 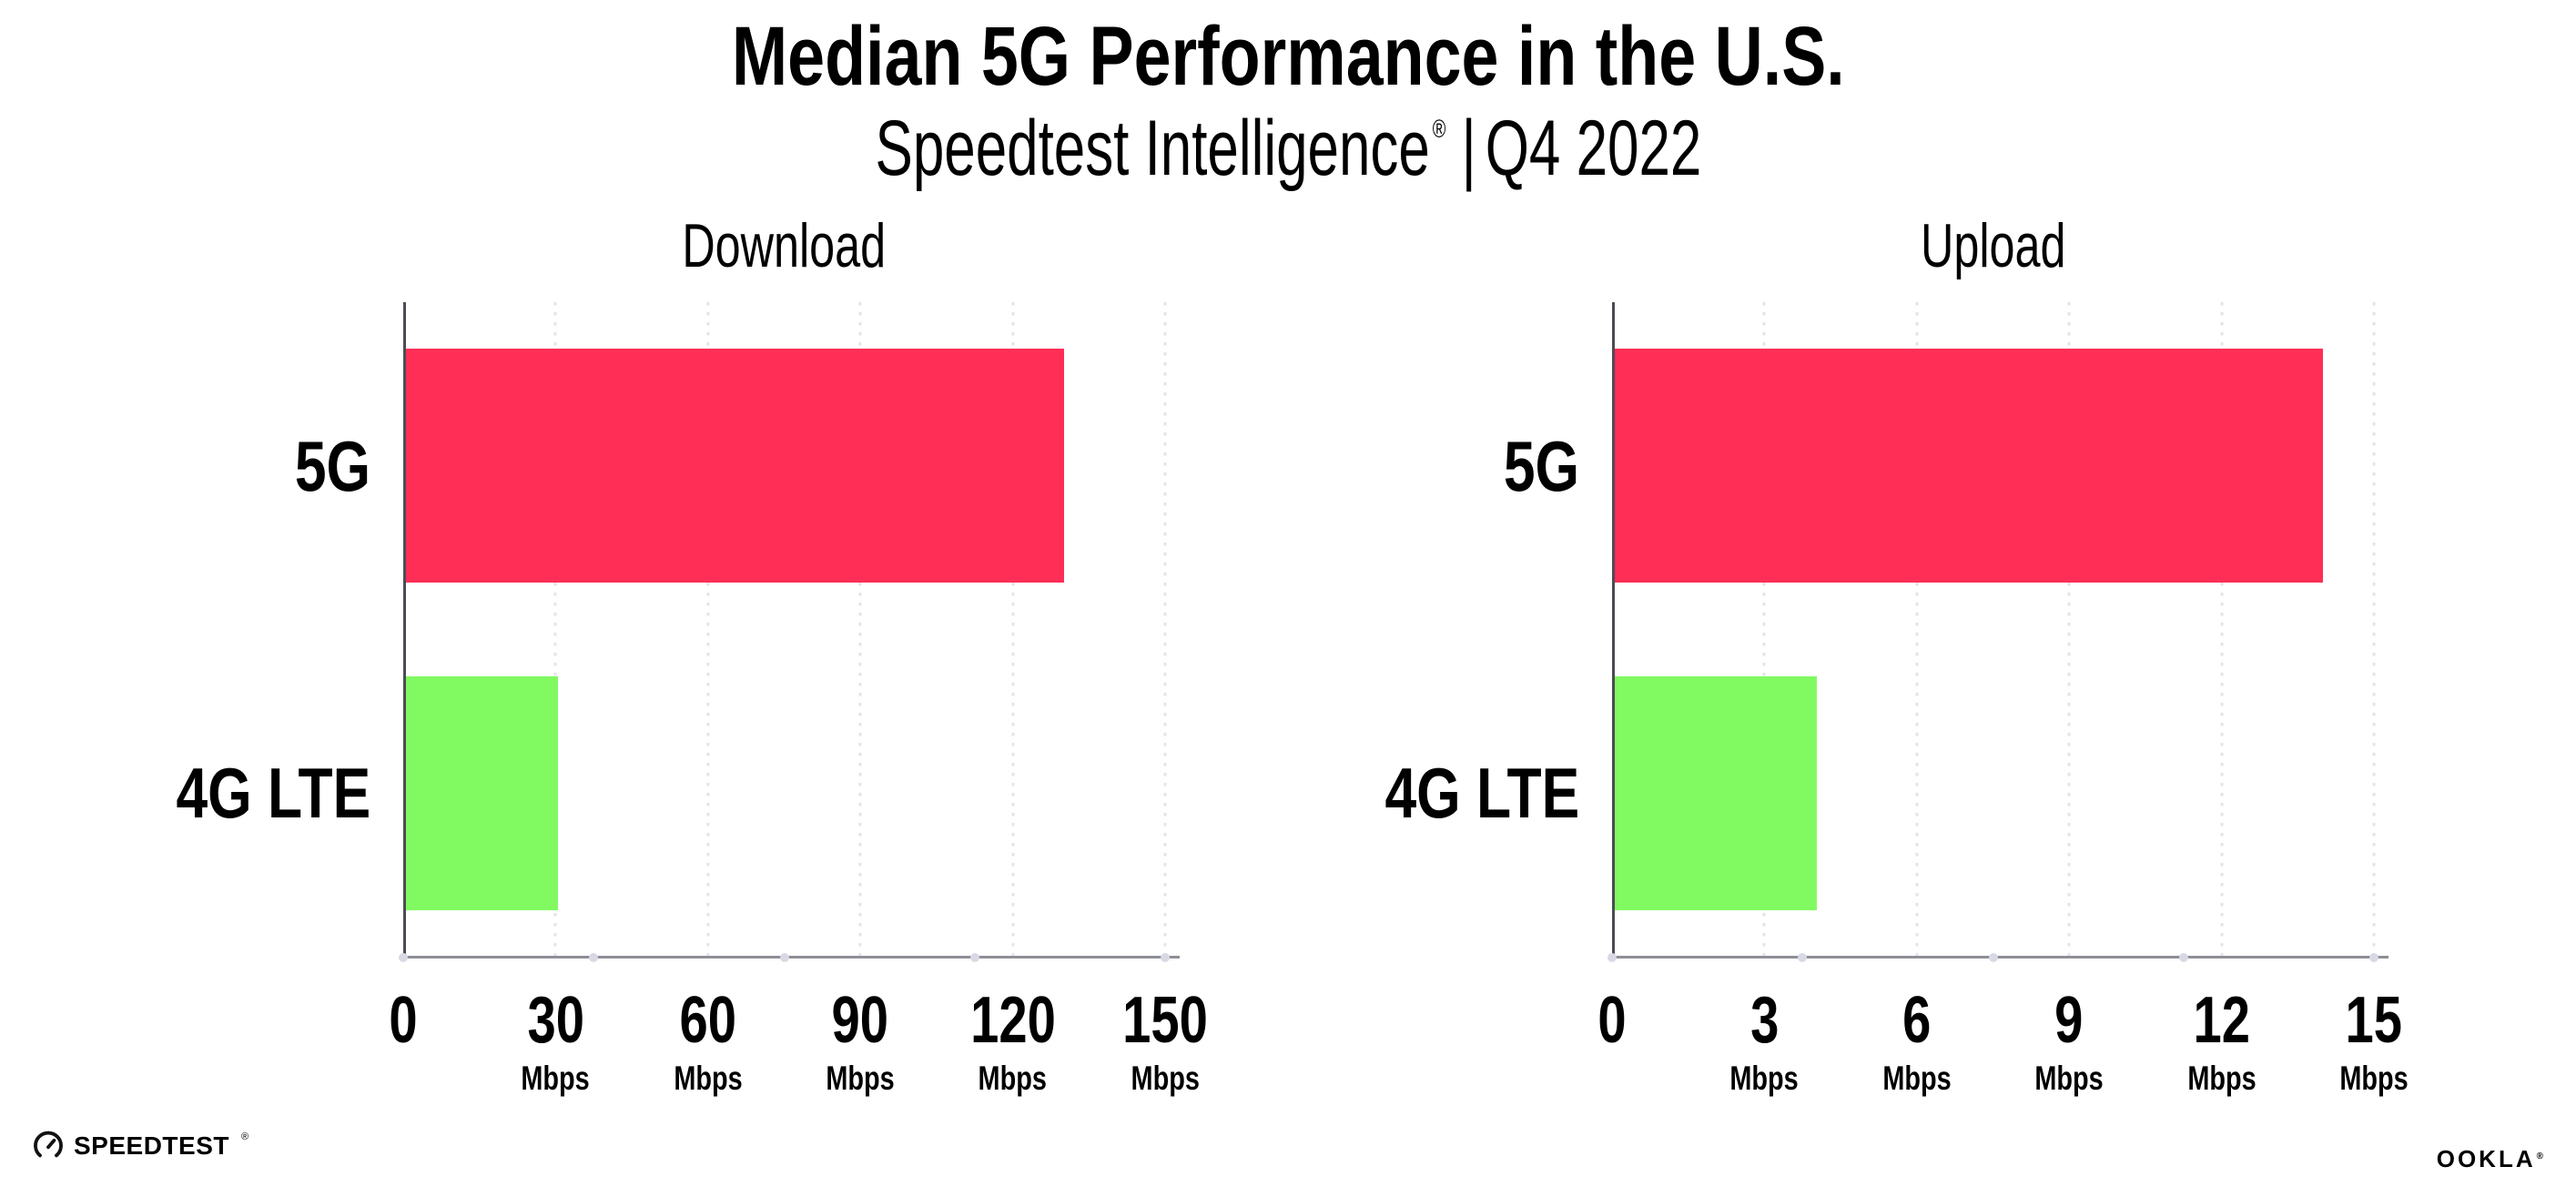 I want to click on gridline-150-mbps, so click(x=1165, y=631).